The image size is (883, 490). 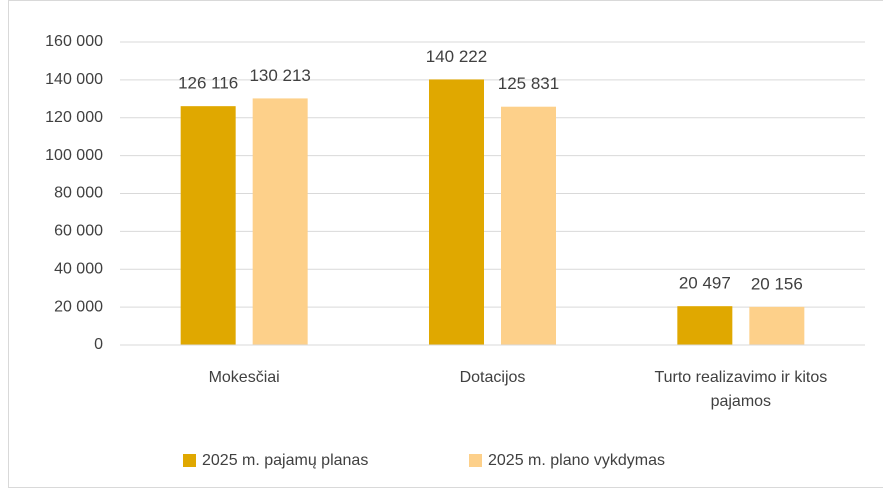 What do you see at coordinates (78, 231) in the screenshot?
I see `y-tick-label: 60 000` at bounding box center [78, 231].